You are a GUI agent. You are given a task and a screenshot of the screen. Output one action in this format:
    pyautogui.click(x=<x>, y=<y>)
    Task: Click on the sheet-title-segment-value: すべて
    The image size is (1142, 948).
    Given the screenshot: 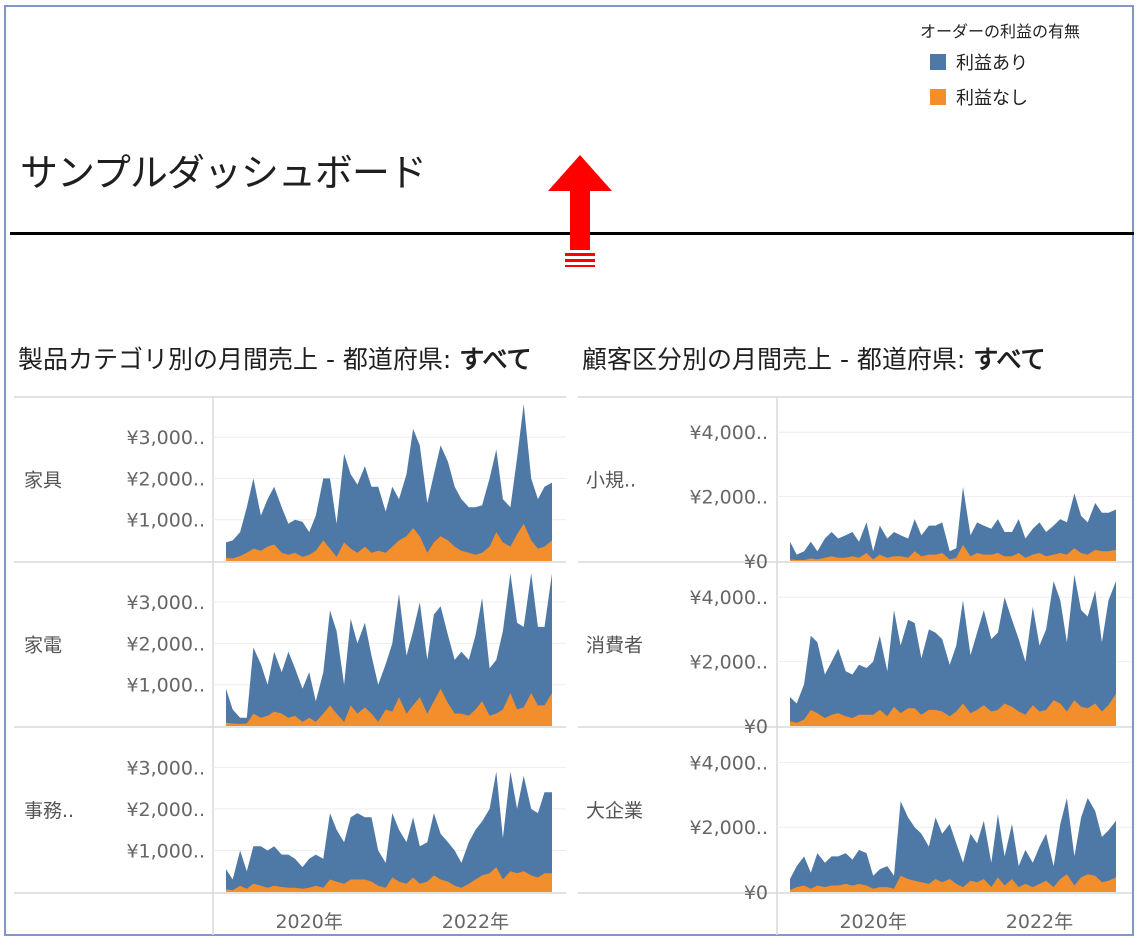 What is the action you would take?
    pyautogui.click(x=1009, y=359)
    